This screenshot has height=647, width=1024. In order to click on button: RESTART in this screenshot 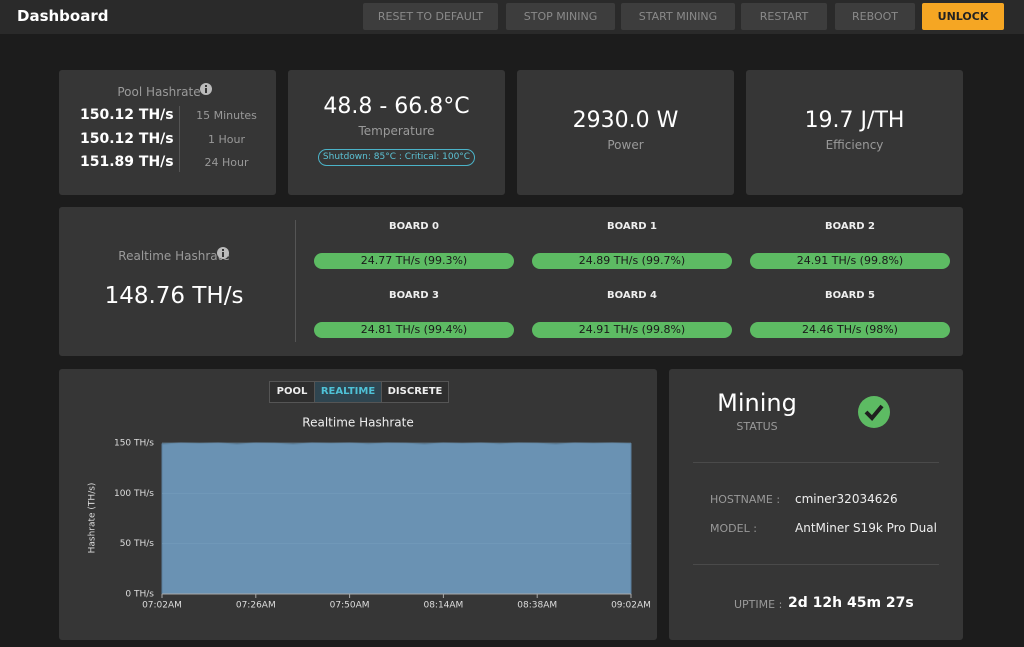, I will do `click(784, 16)`.